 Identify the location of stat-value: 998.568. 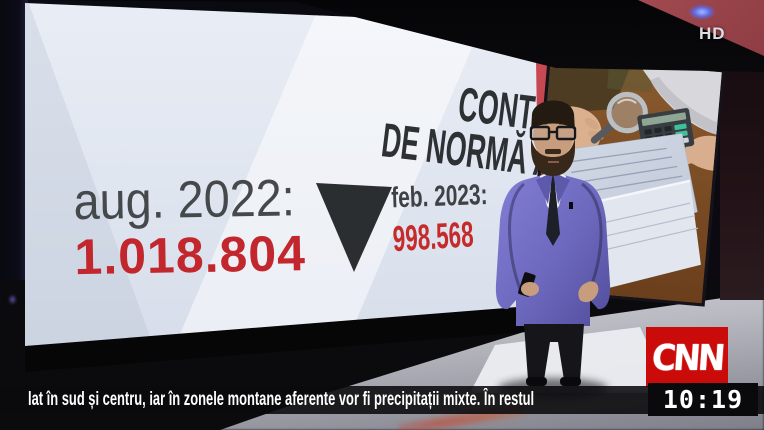
(433, 236).